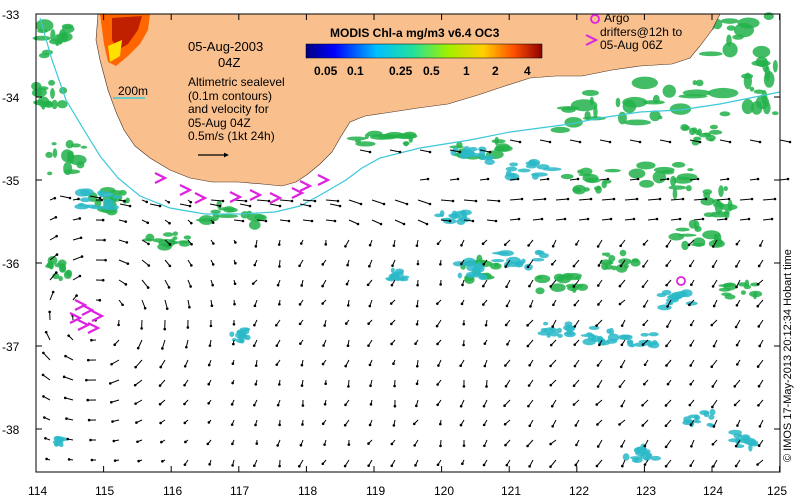  I want to click on argo-line: drifters@12h to, so click(641, 31).